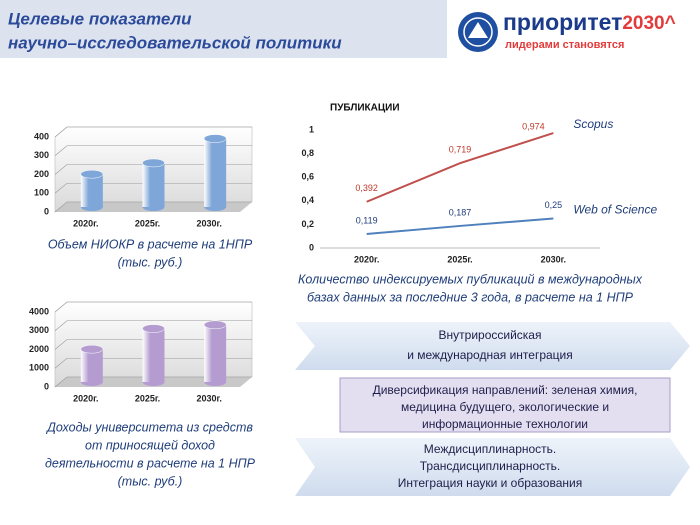 The image size is (700, 525). What do you see at coordinates (39, 330) in the screenshot?
I see `y-tick-label: 3000` at bounding box center [39, 330].